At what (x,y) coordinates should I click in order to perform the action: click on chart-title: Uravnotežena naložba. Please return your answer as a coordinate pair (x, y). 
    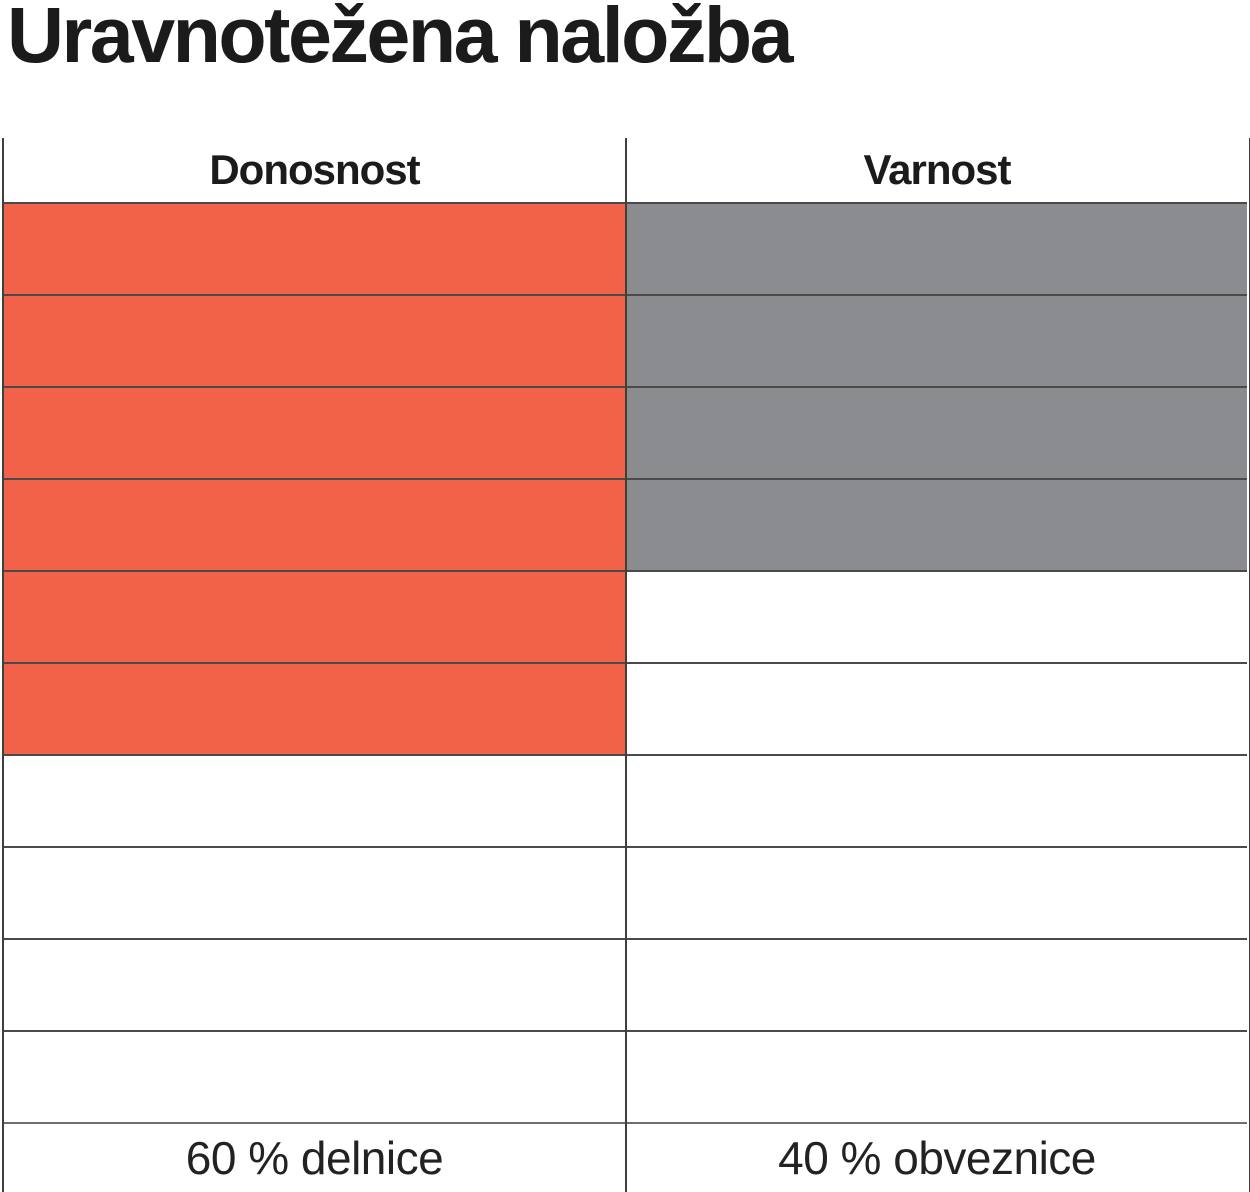
    Looking at the image, I should click on (400, 39).